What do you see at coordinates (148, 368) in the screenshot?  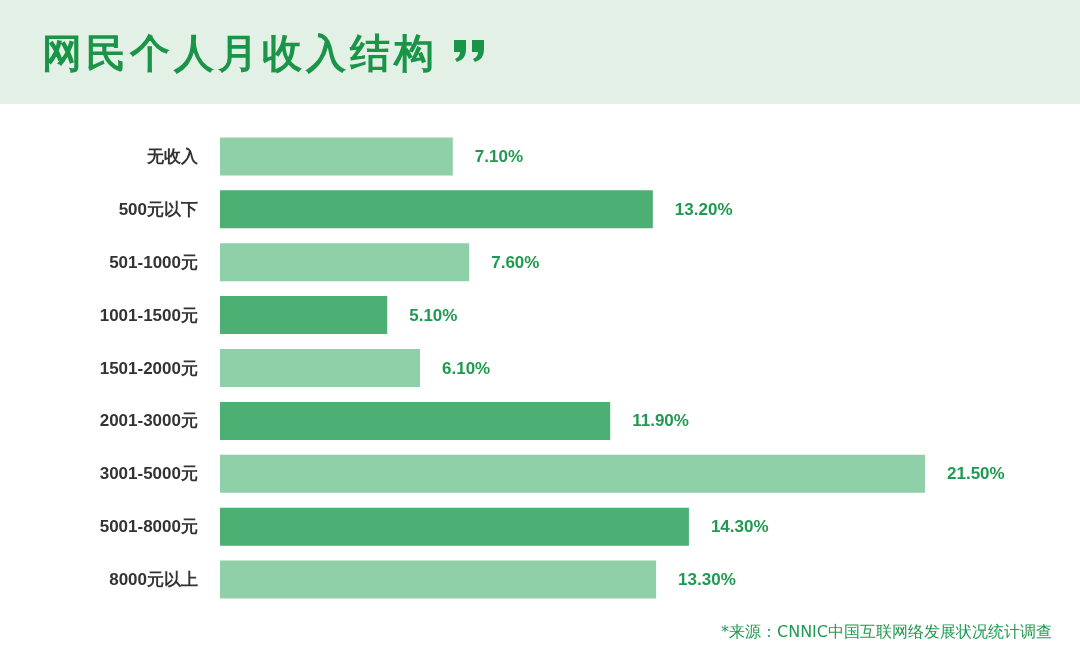 I see `y-tick-label: 1501-2000元` at bounding box center [148, 368].